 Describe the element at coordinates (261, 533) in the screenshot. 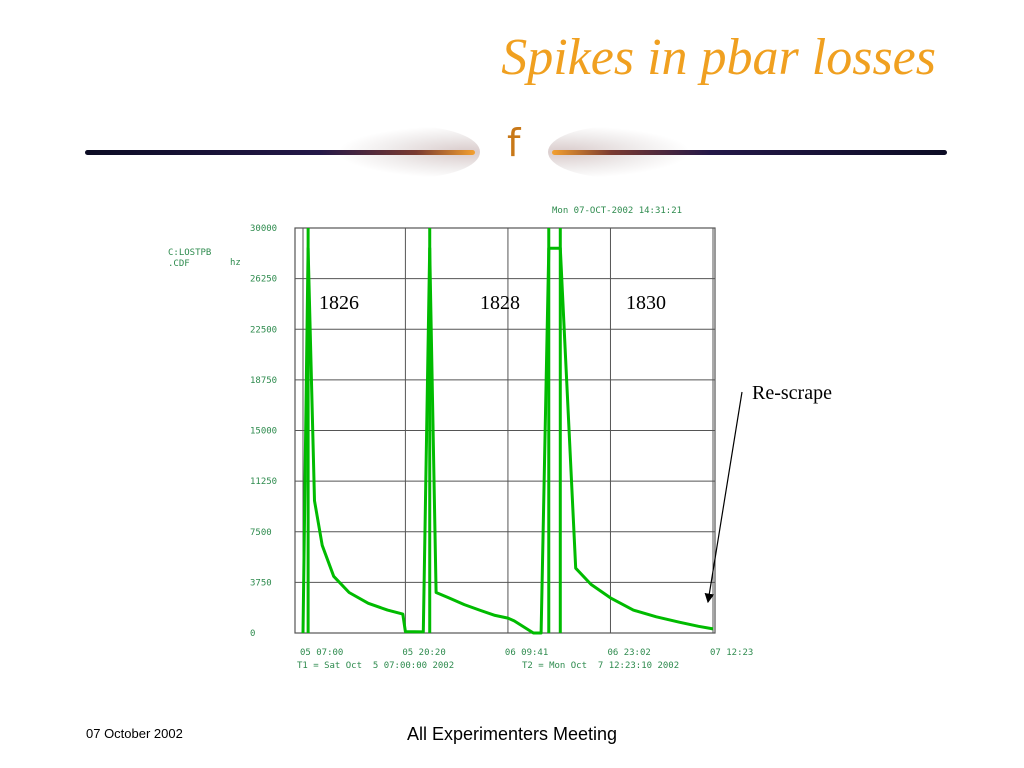

I see `y-tick-label: 7500` at that location.